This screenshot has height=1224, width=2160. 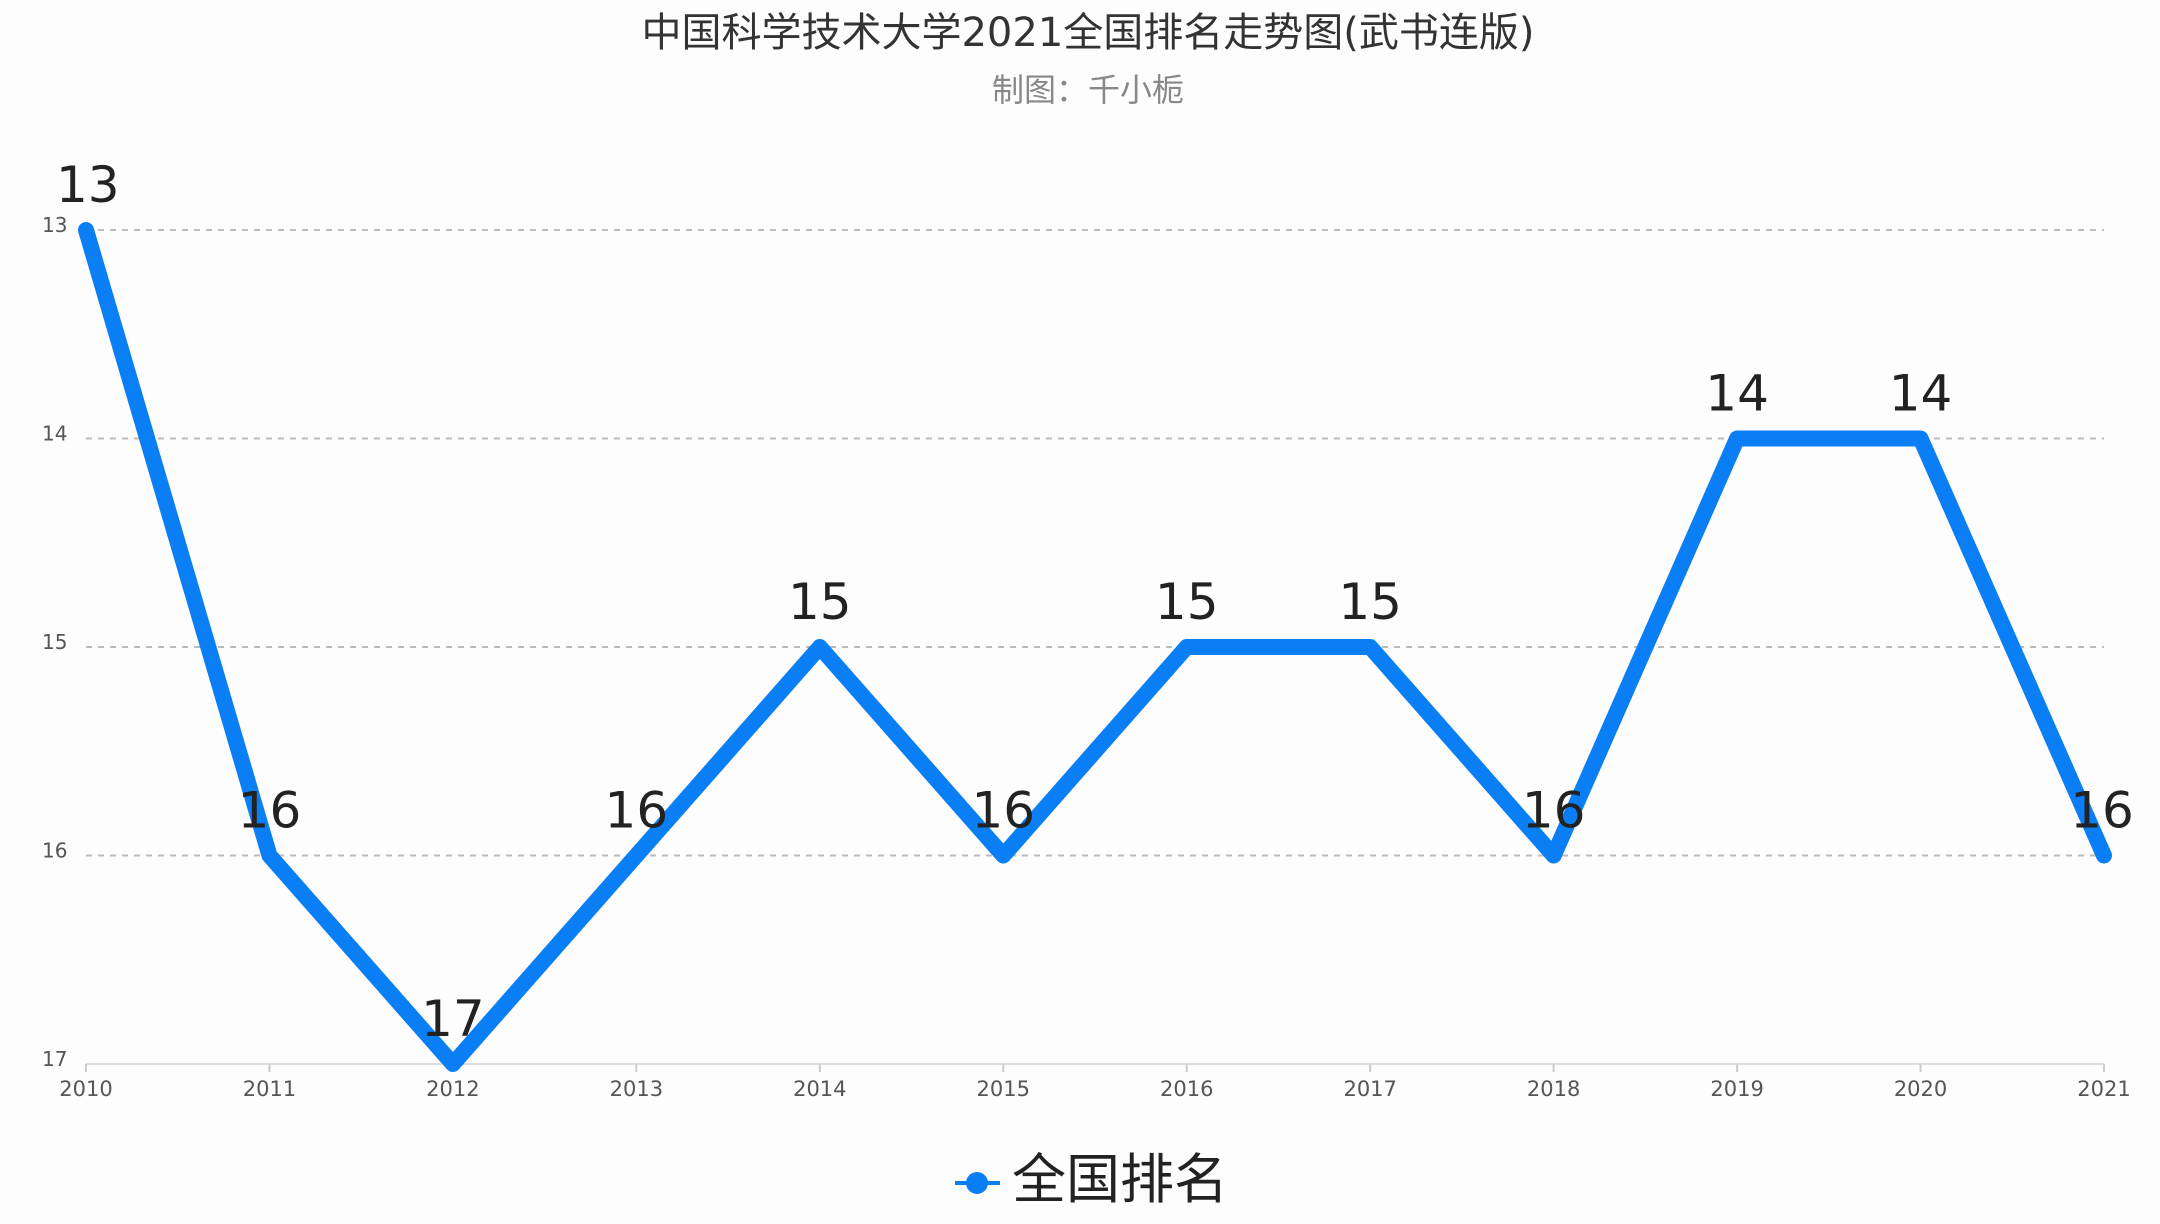 I want to click on y-tick-label: 16, so click(x=54, y=851).